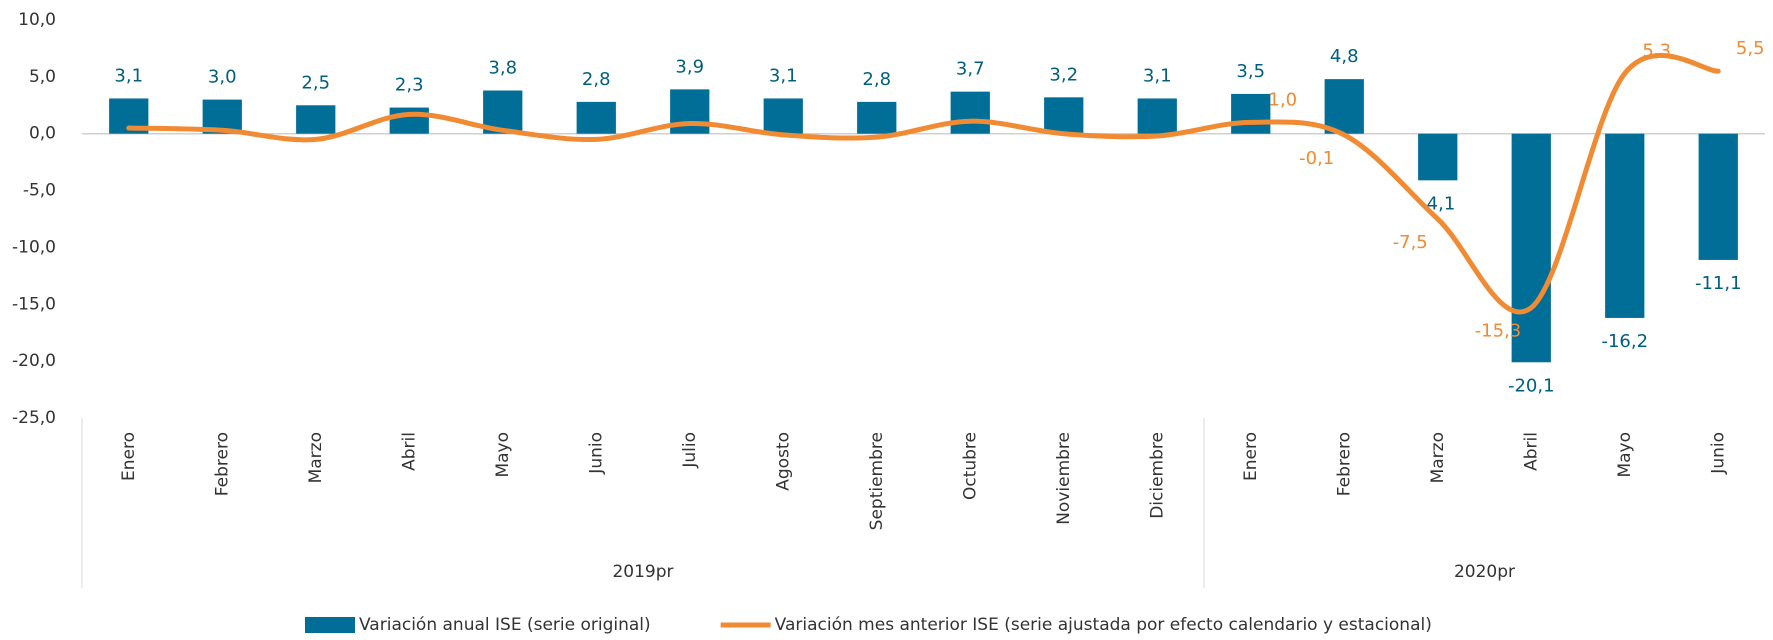 The width and height of the screenshot is (1773, 640). I want to click on x-tick-label: Agosto, so click(783, 461).